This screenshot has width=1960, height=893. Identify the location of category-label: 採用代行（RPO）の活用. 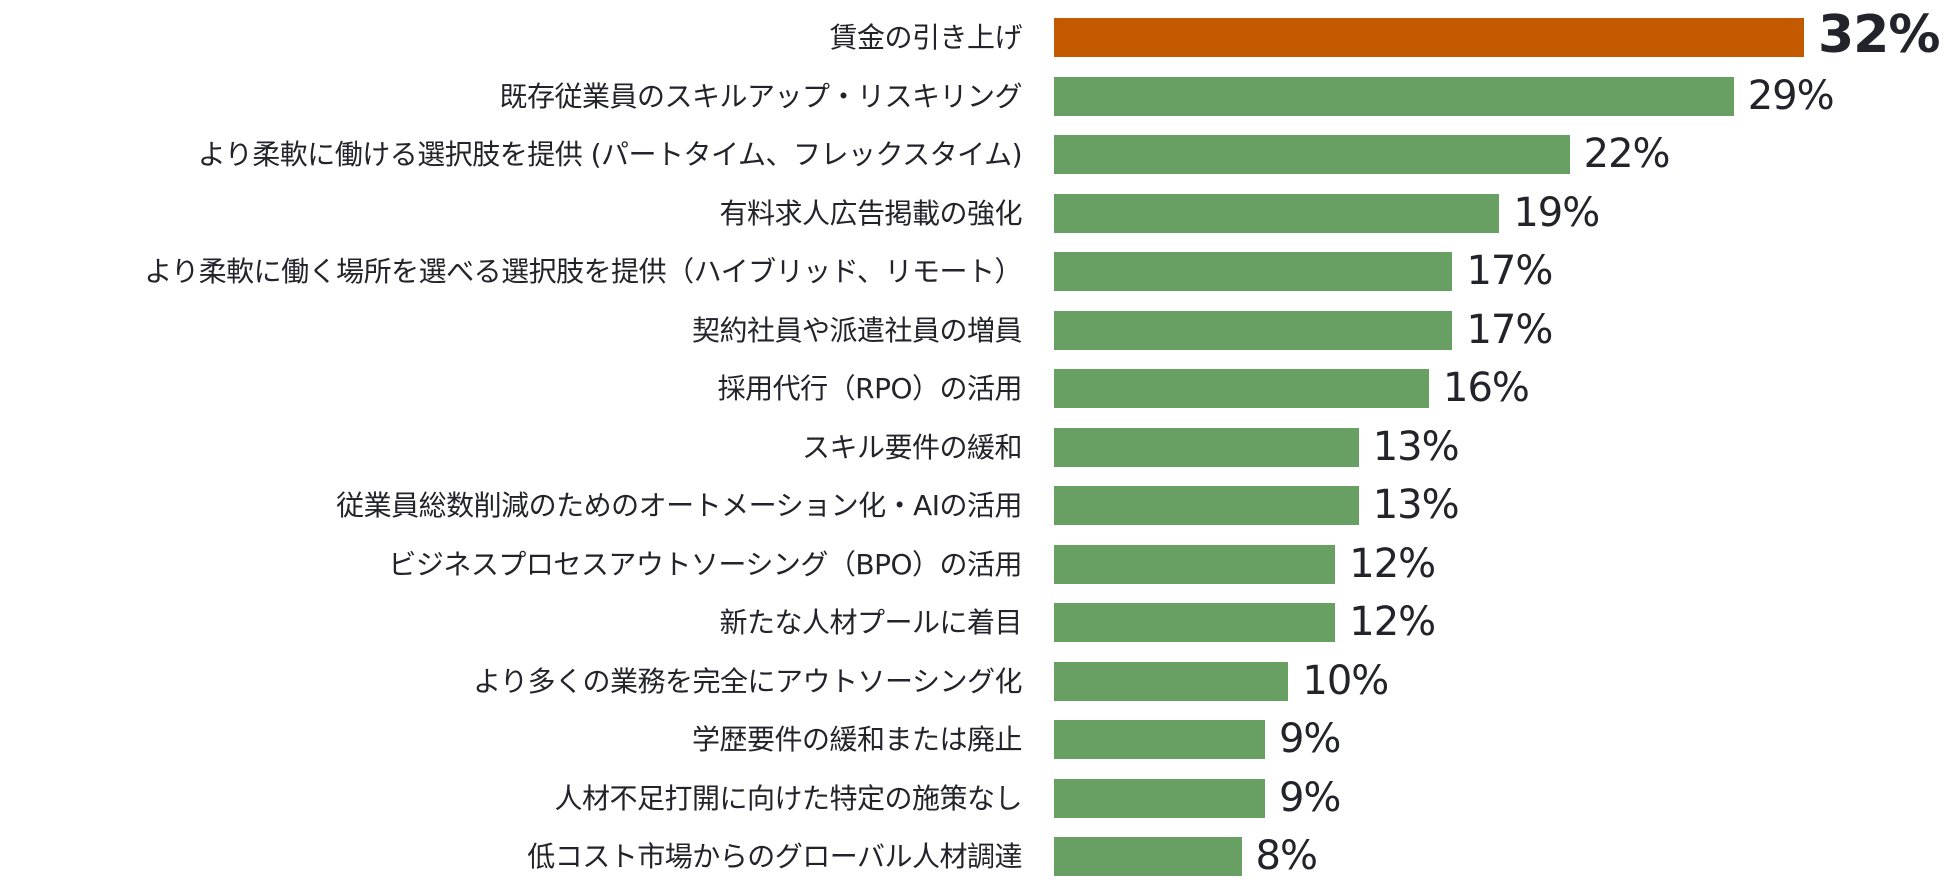
(870, 388).